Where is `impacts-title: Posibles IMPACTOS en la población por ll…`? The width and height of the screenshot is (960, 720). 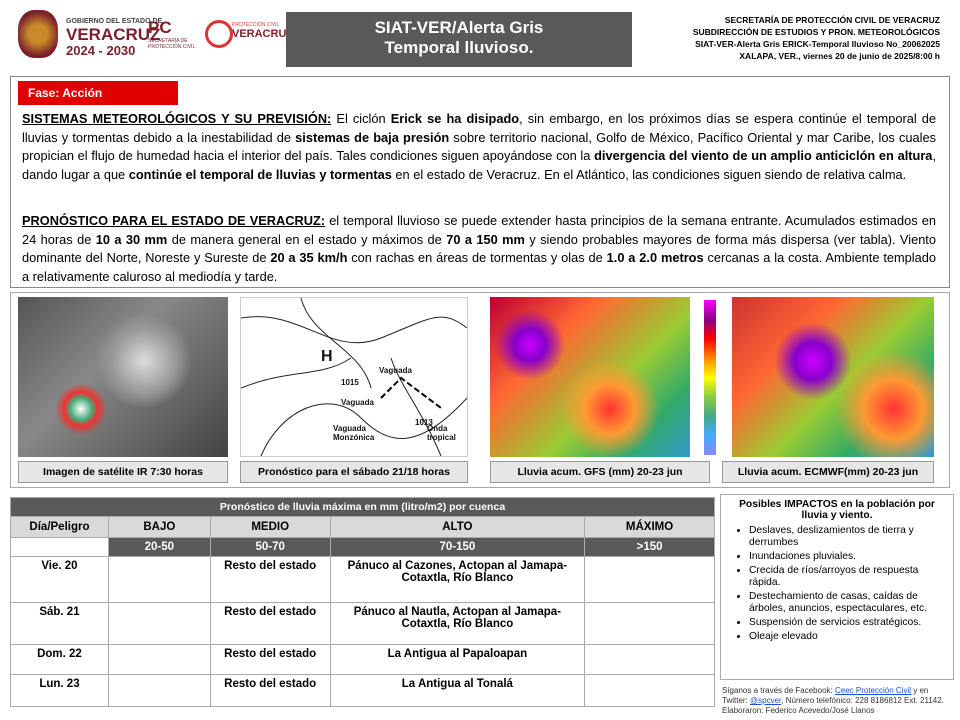 impacts-title: Posibles IMPACTOS en la población por ll… is located at coordinates (837, 510).